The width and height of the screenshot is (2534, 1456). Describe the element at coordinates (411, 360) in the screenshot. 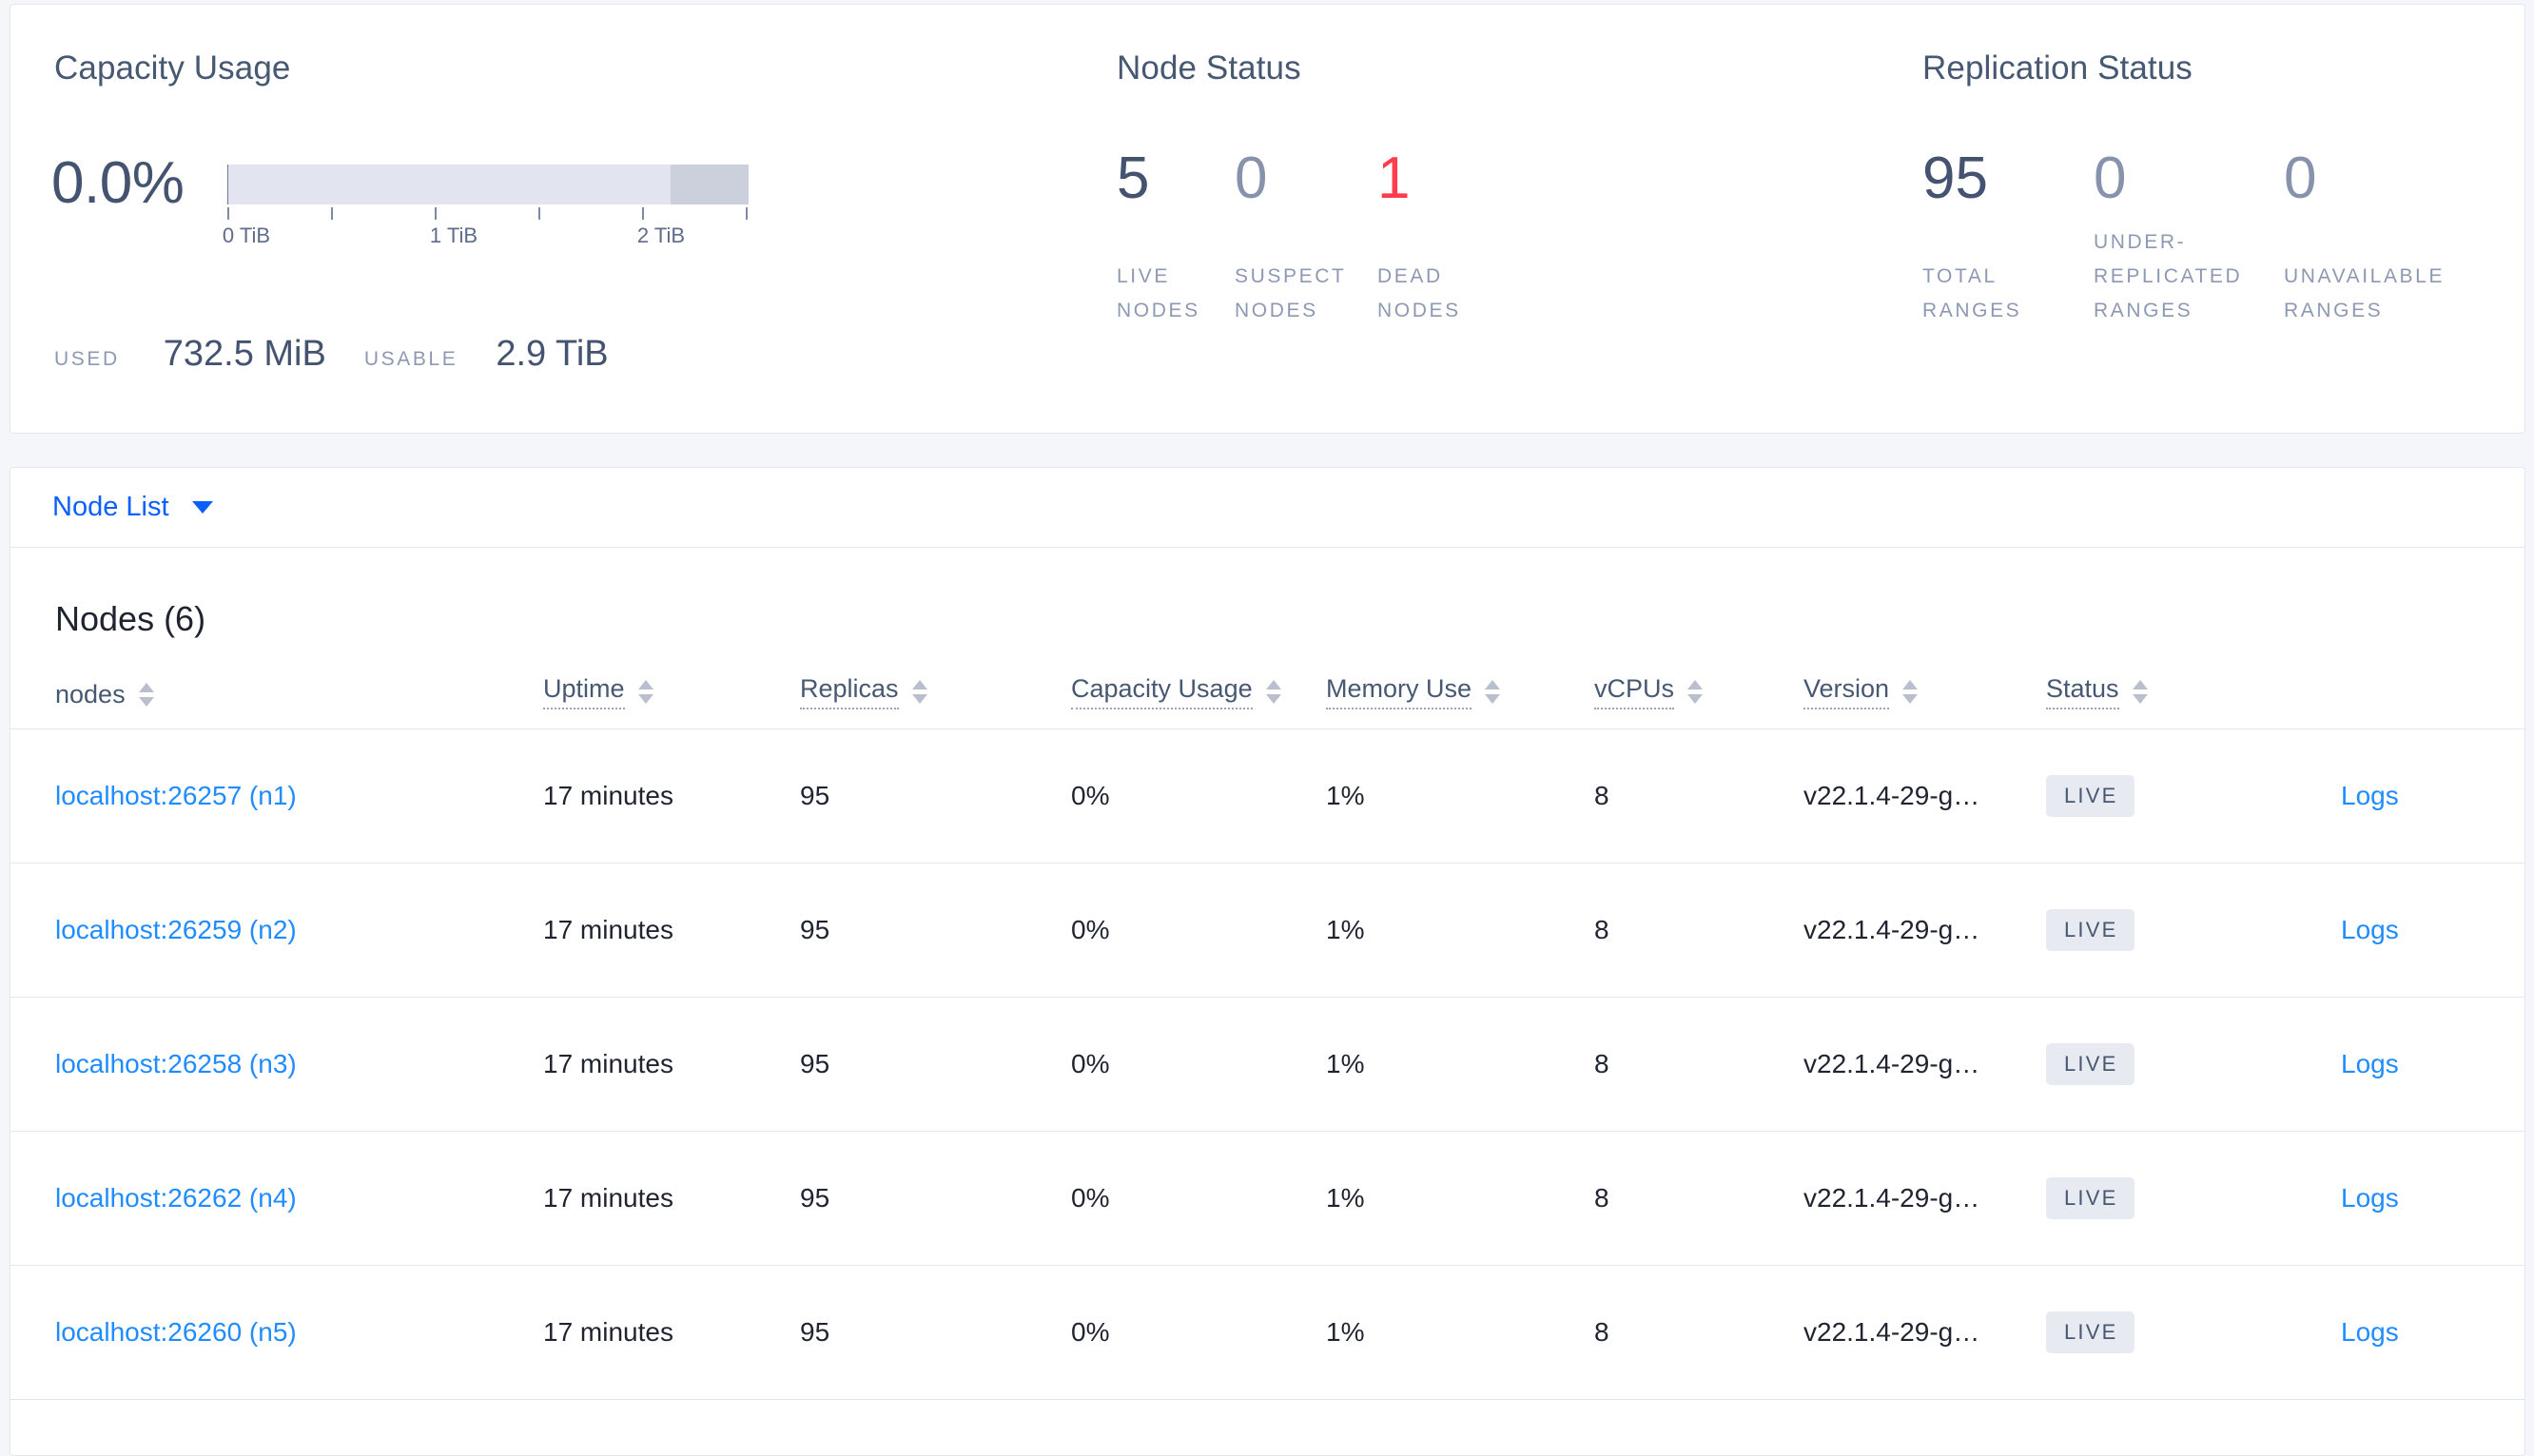

I see `usable-label: USABLE` at that location.